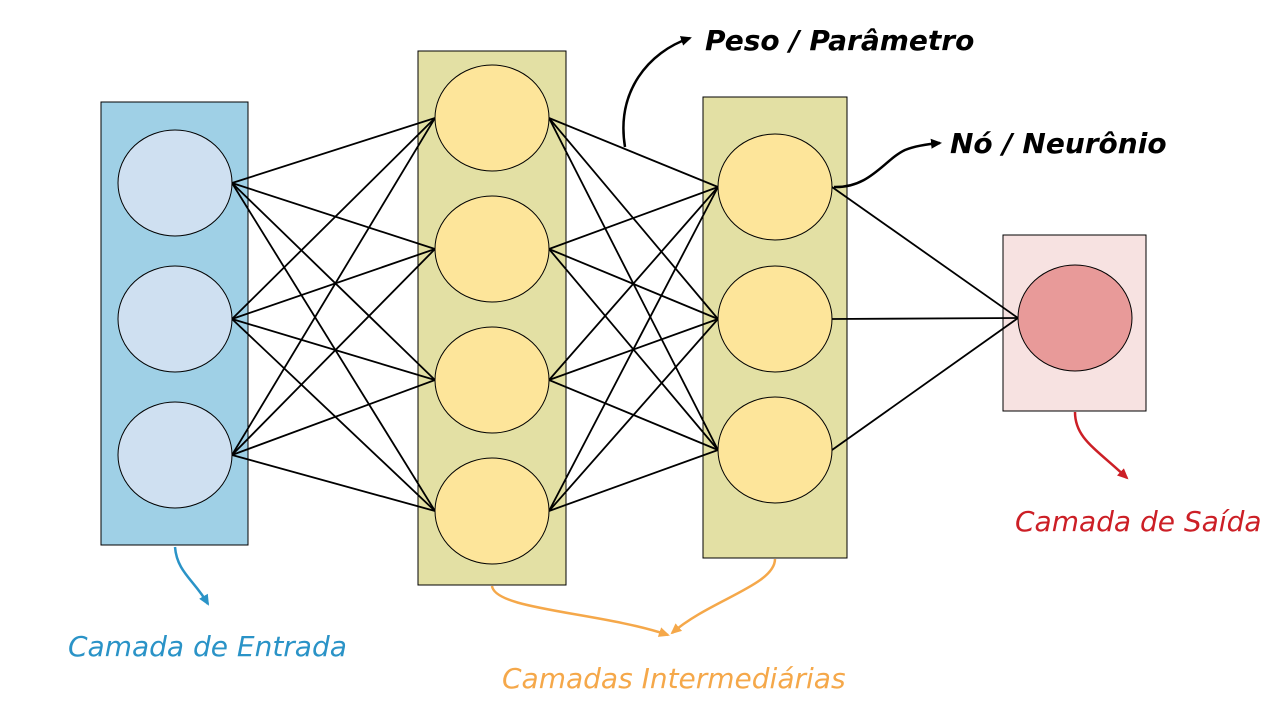 Image resolution: width=1270 pixels, height=711 pixels. I want to click on node-label: Nó / Neurônio, so click(1058, 143).